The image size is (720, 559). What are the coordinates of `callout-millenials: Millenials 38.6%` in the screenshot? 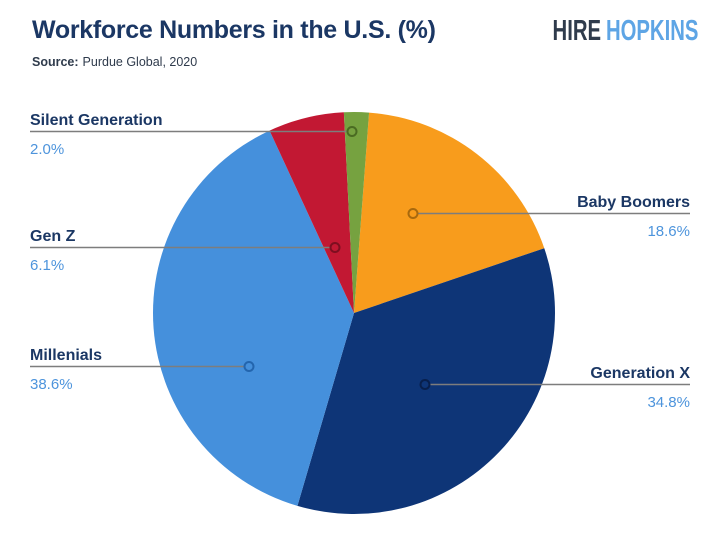 It's located at (145, 370).